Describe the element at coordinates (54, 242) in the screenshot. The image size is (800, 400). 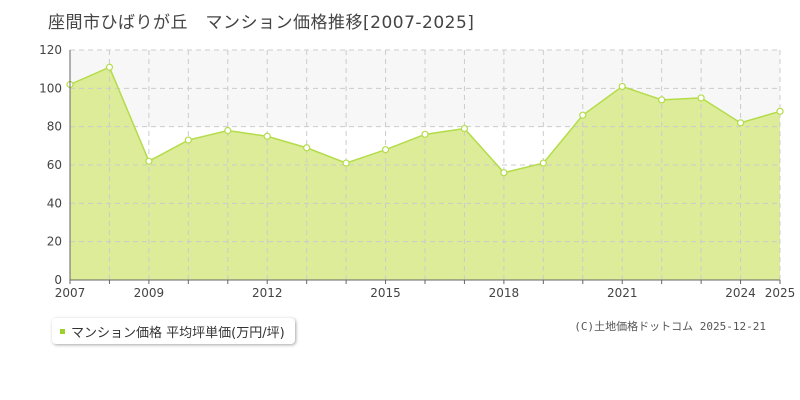
I see `y-tick-label: 20` at that location.